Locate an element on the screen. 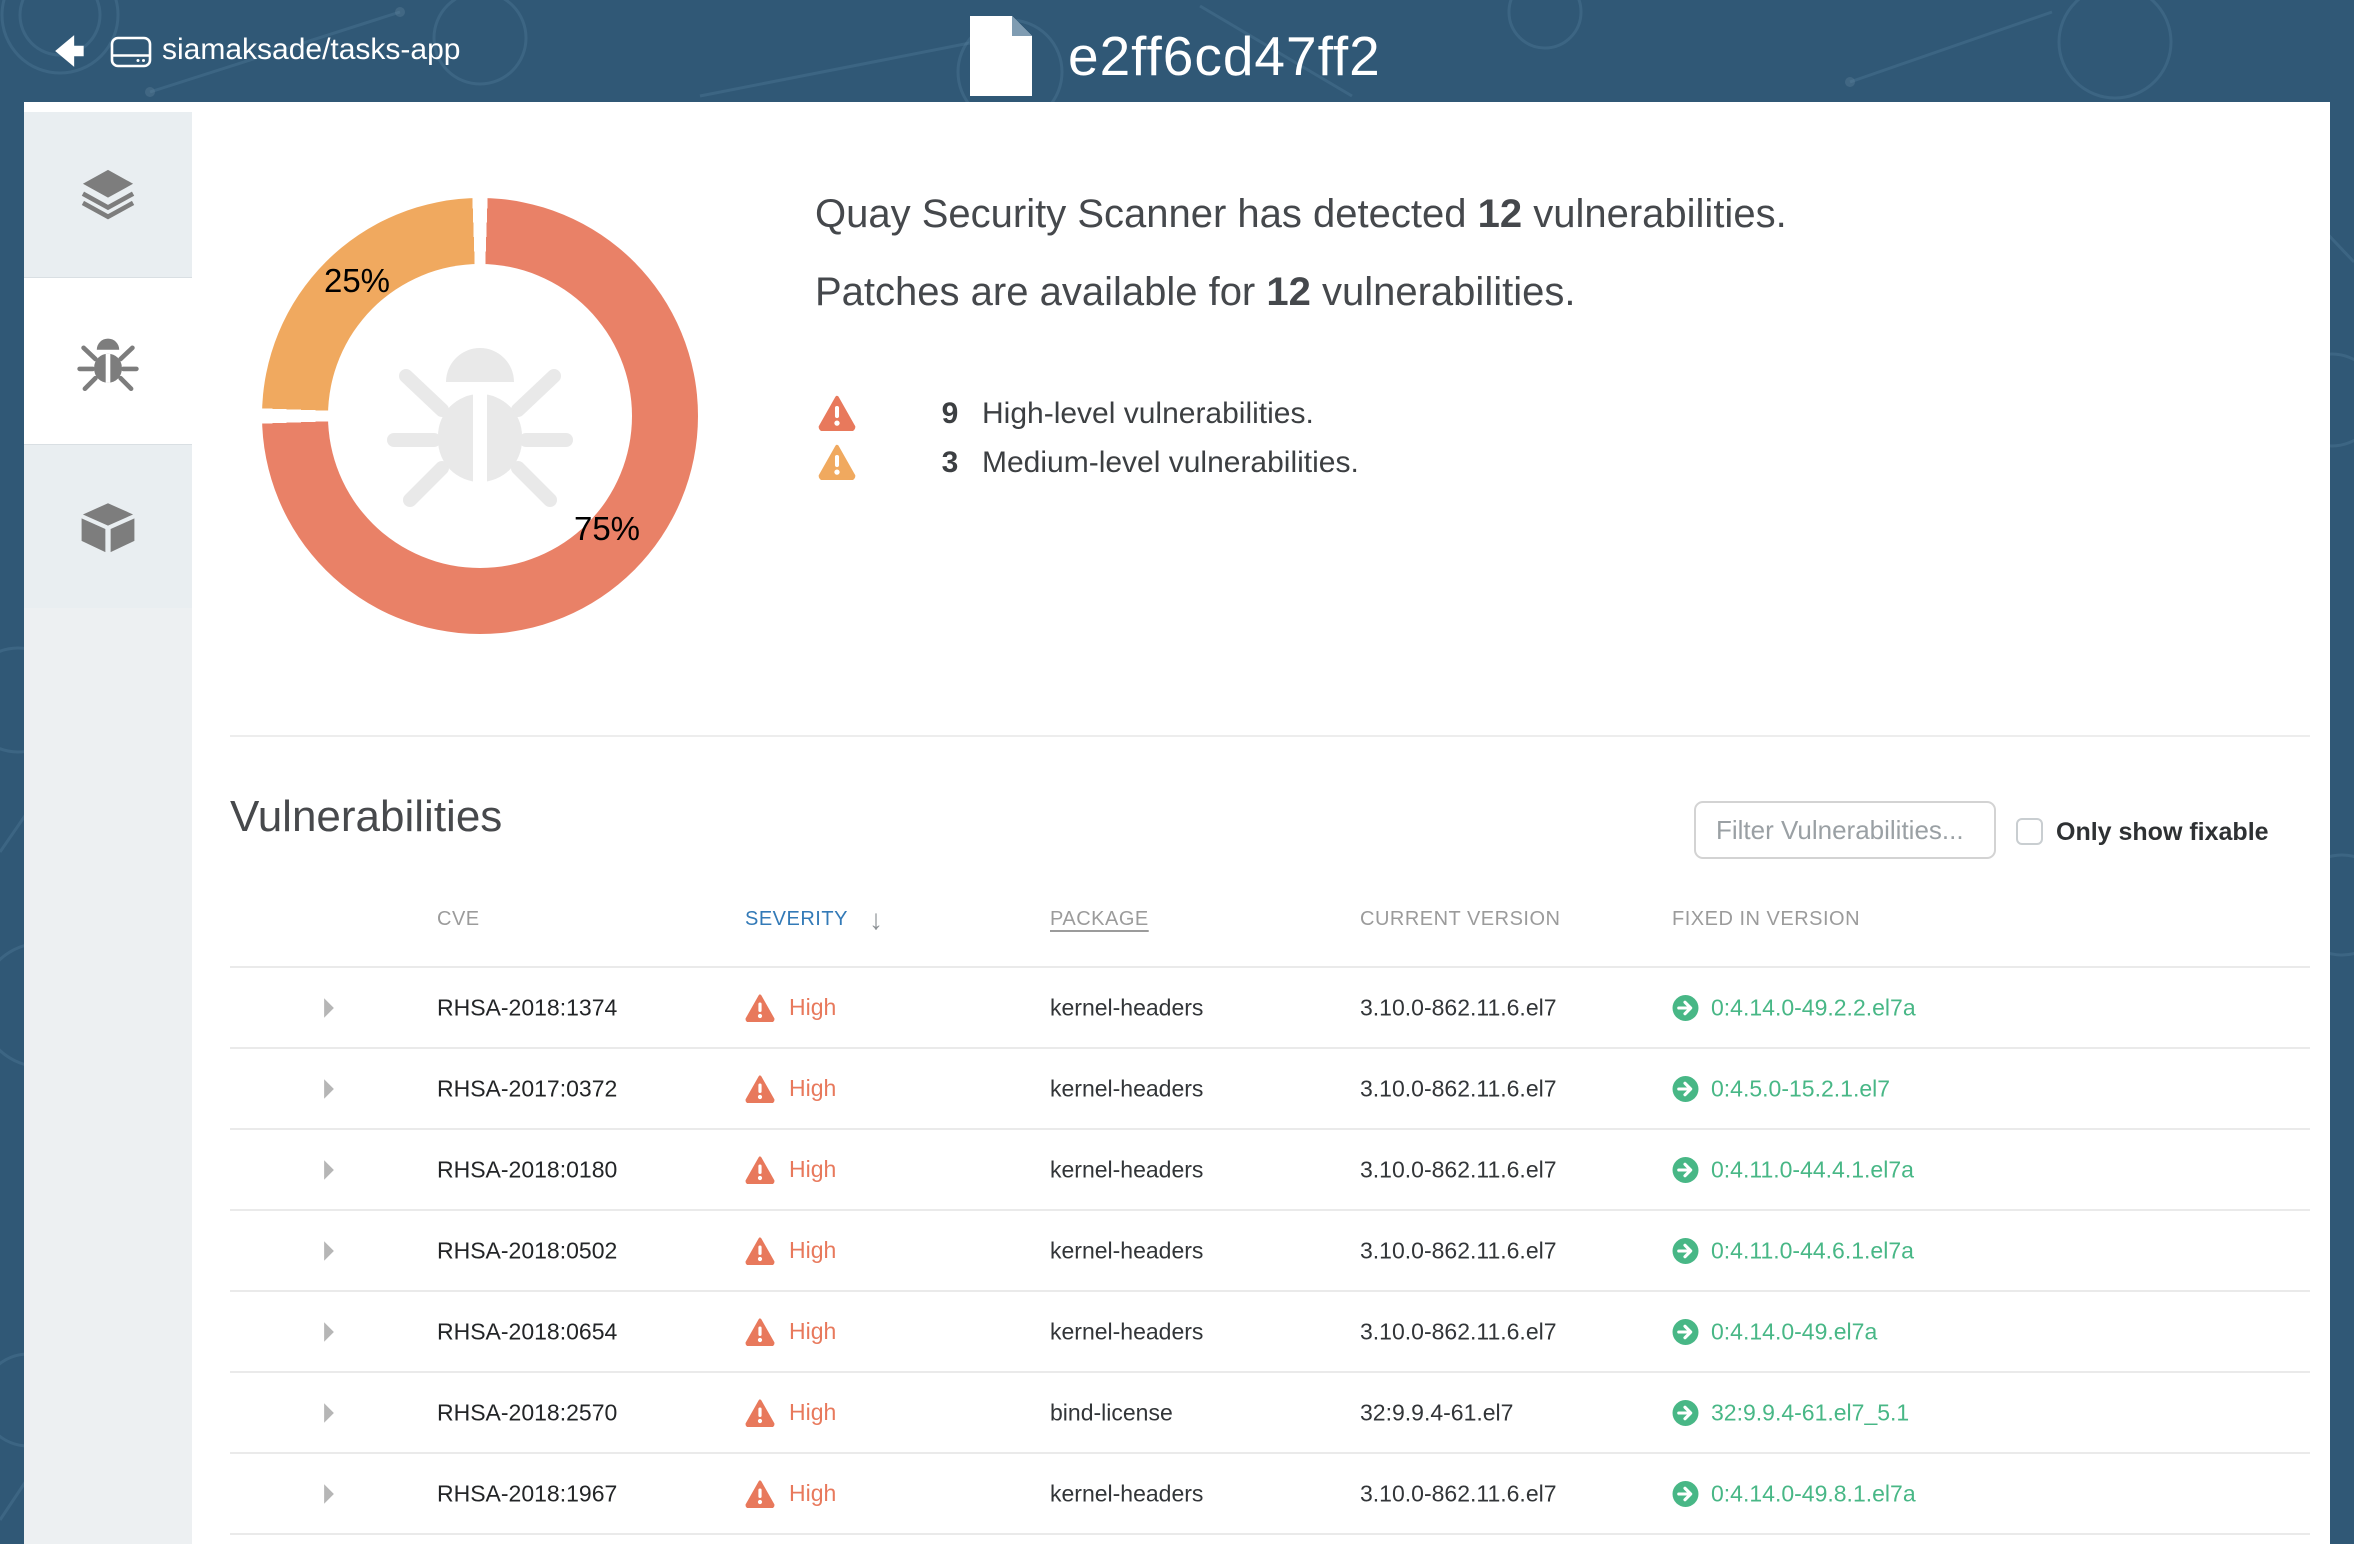  sort-descending-icon: ↓ is located at coordinates (876, 919).